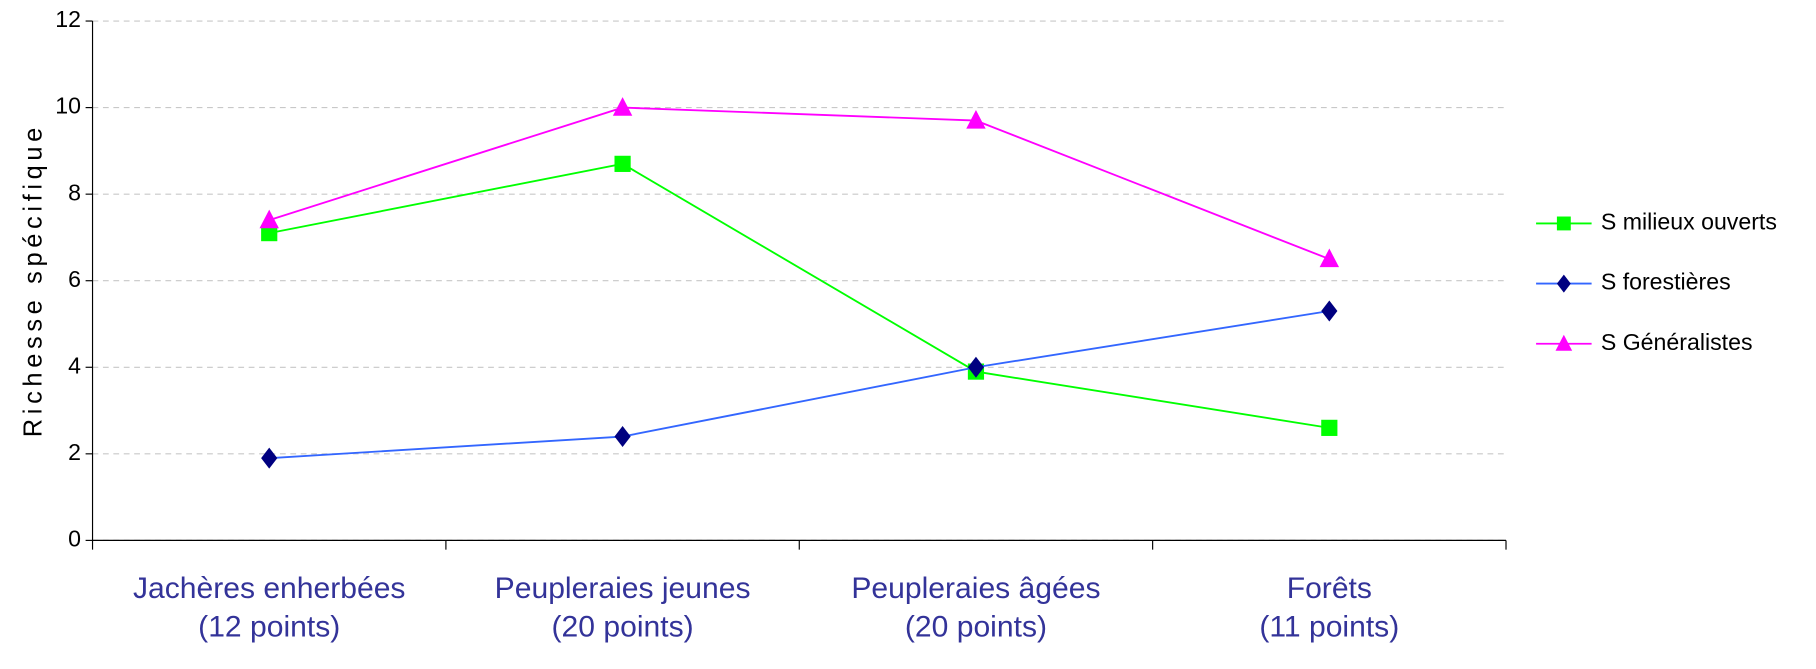 The width and height of the screenshot is (1816, 669). What do you see at coordinates (68, 106) in the screenshot?
I see `y-tick-label: 10` at bounding box center [68, 106].